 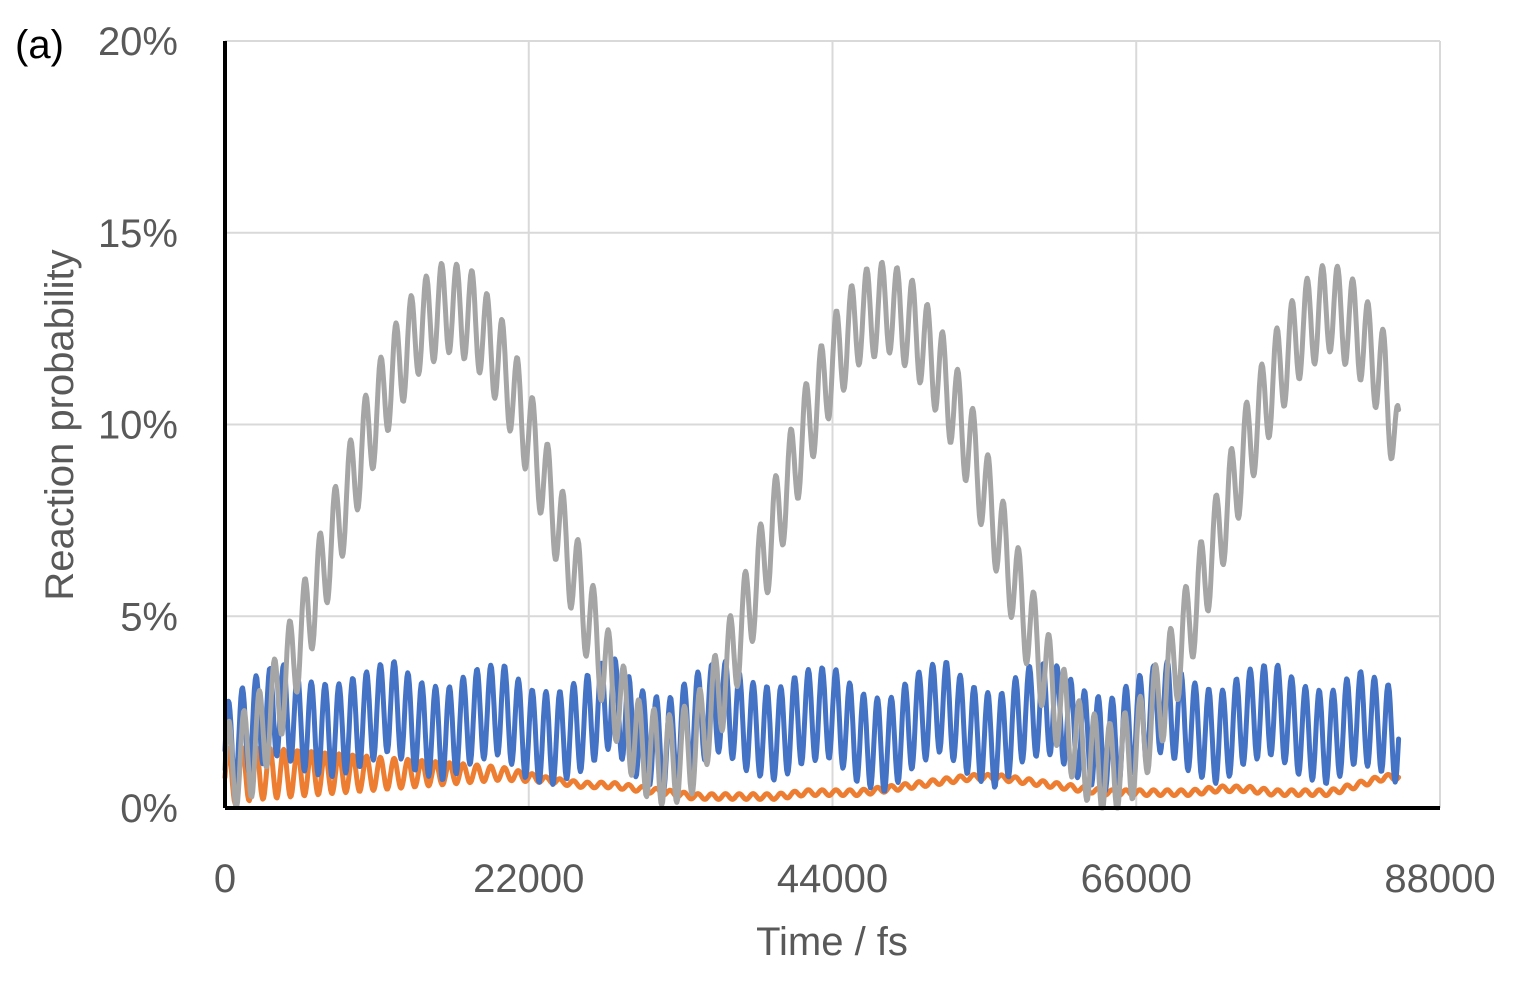 What do you see at coordinates (225, 879) in the screenshot?
I see `x-tick-label: 0` at bounding box center [225, 879].